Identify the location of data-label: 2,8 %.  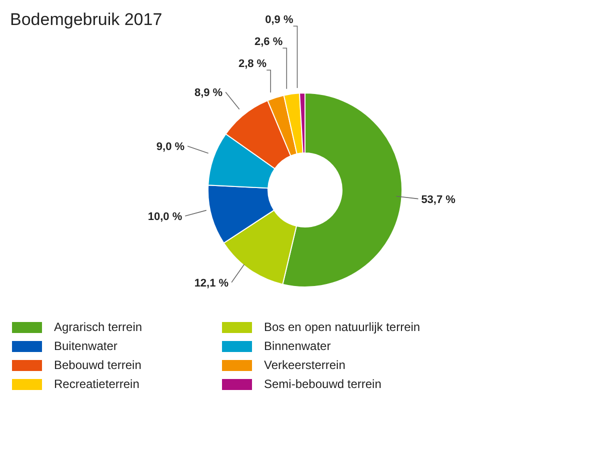
(252, 64).